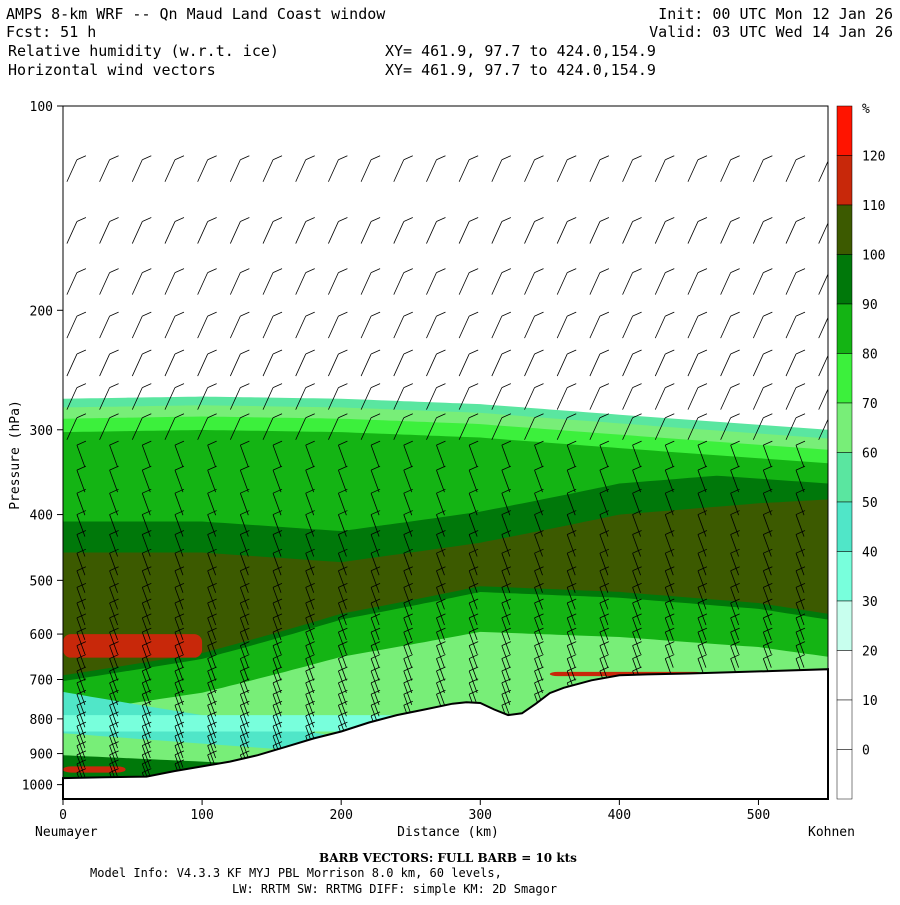 The height and width of the screenshot is (905, 900). Describe the element at coordinates (870, 305) in the screenshot. I see `colorbar-label: 90` at that location.